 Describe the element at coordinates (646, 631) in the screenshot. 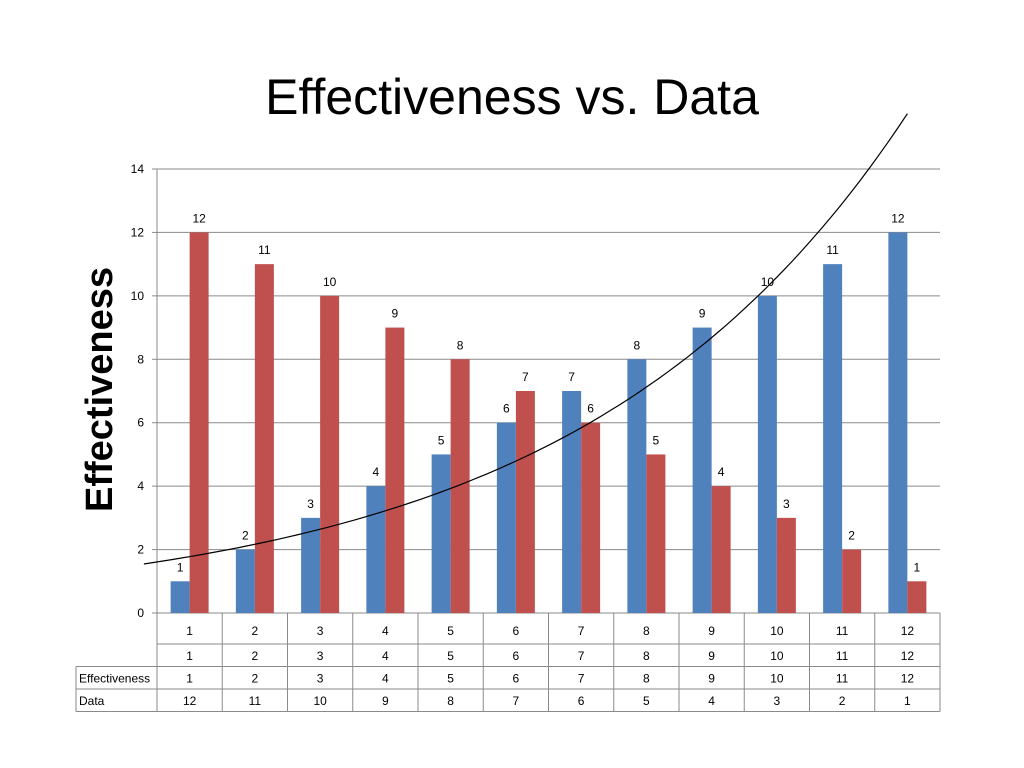

I see `x-tick-label-8: 8` at that location.